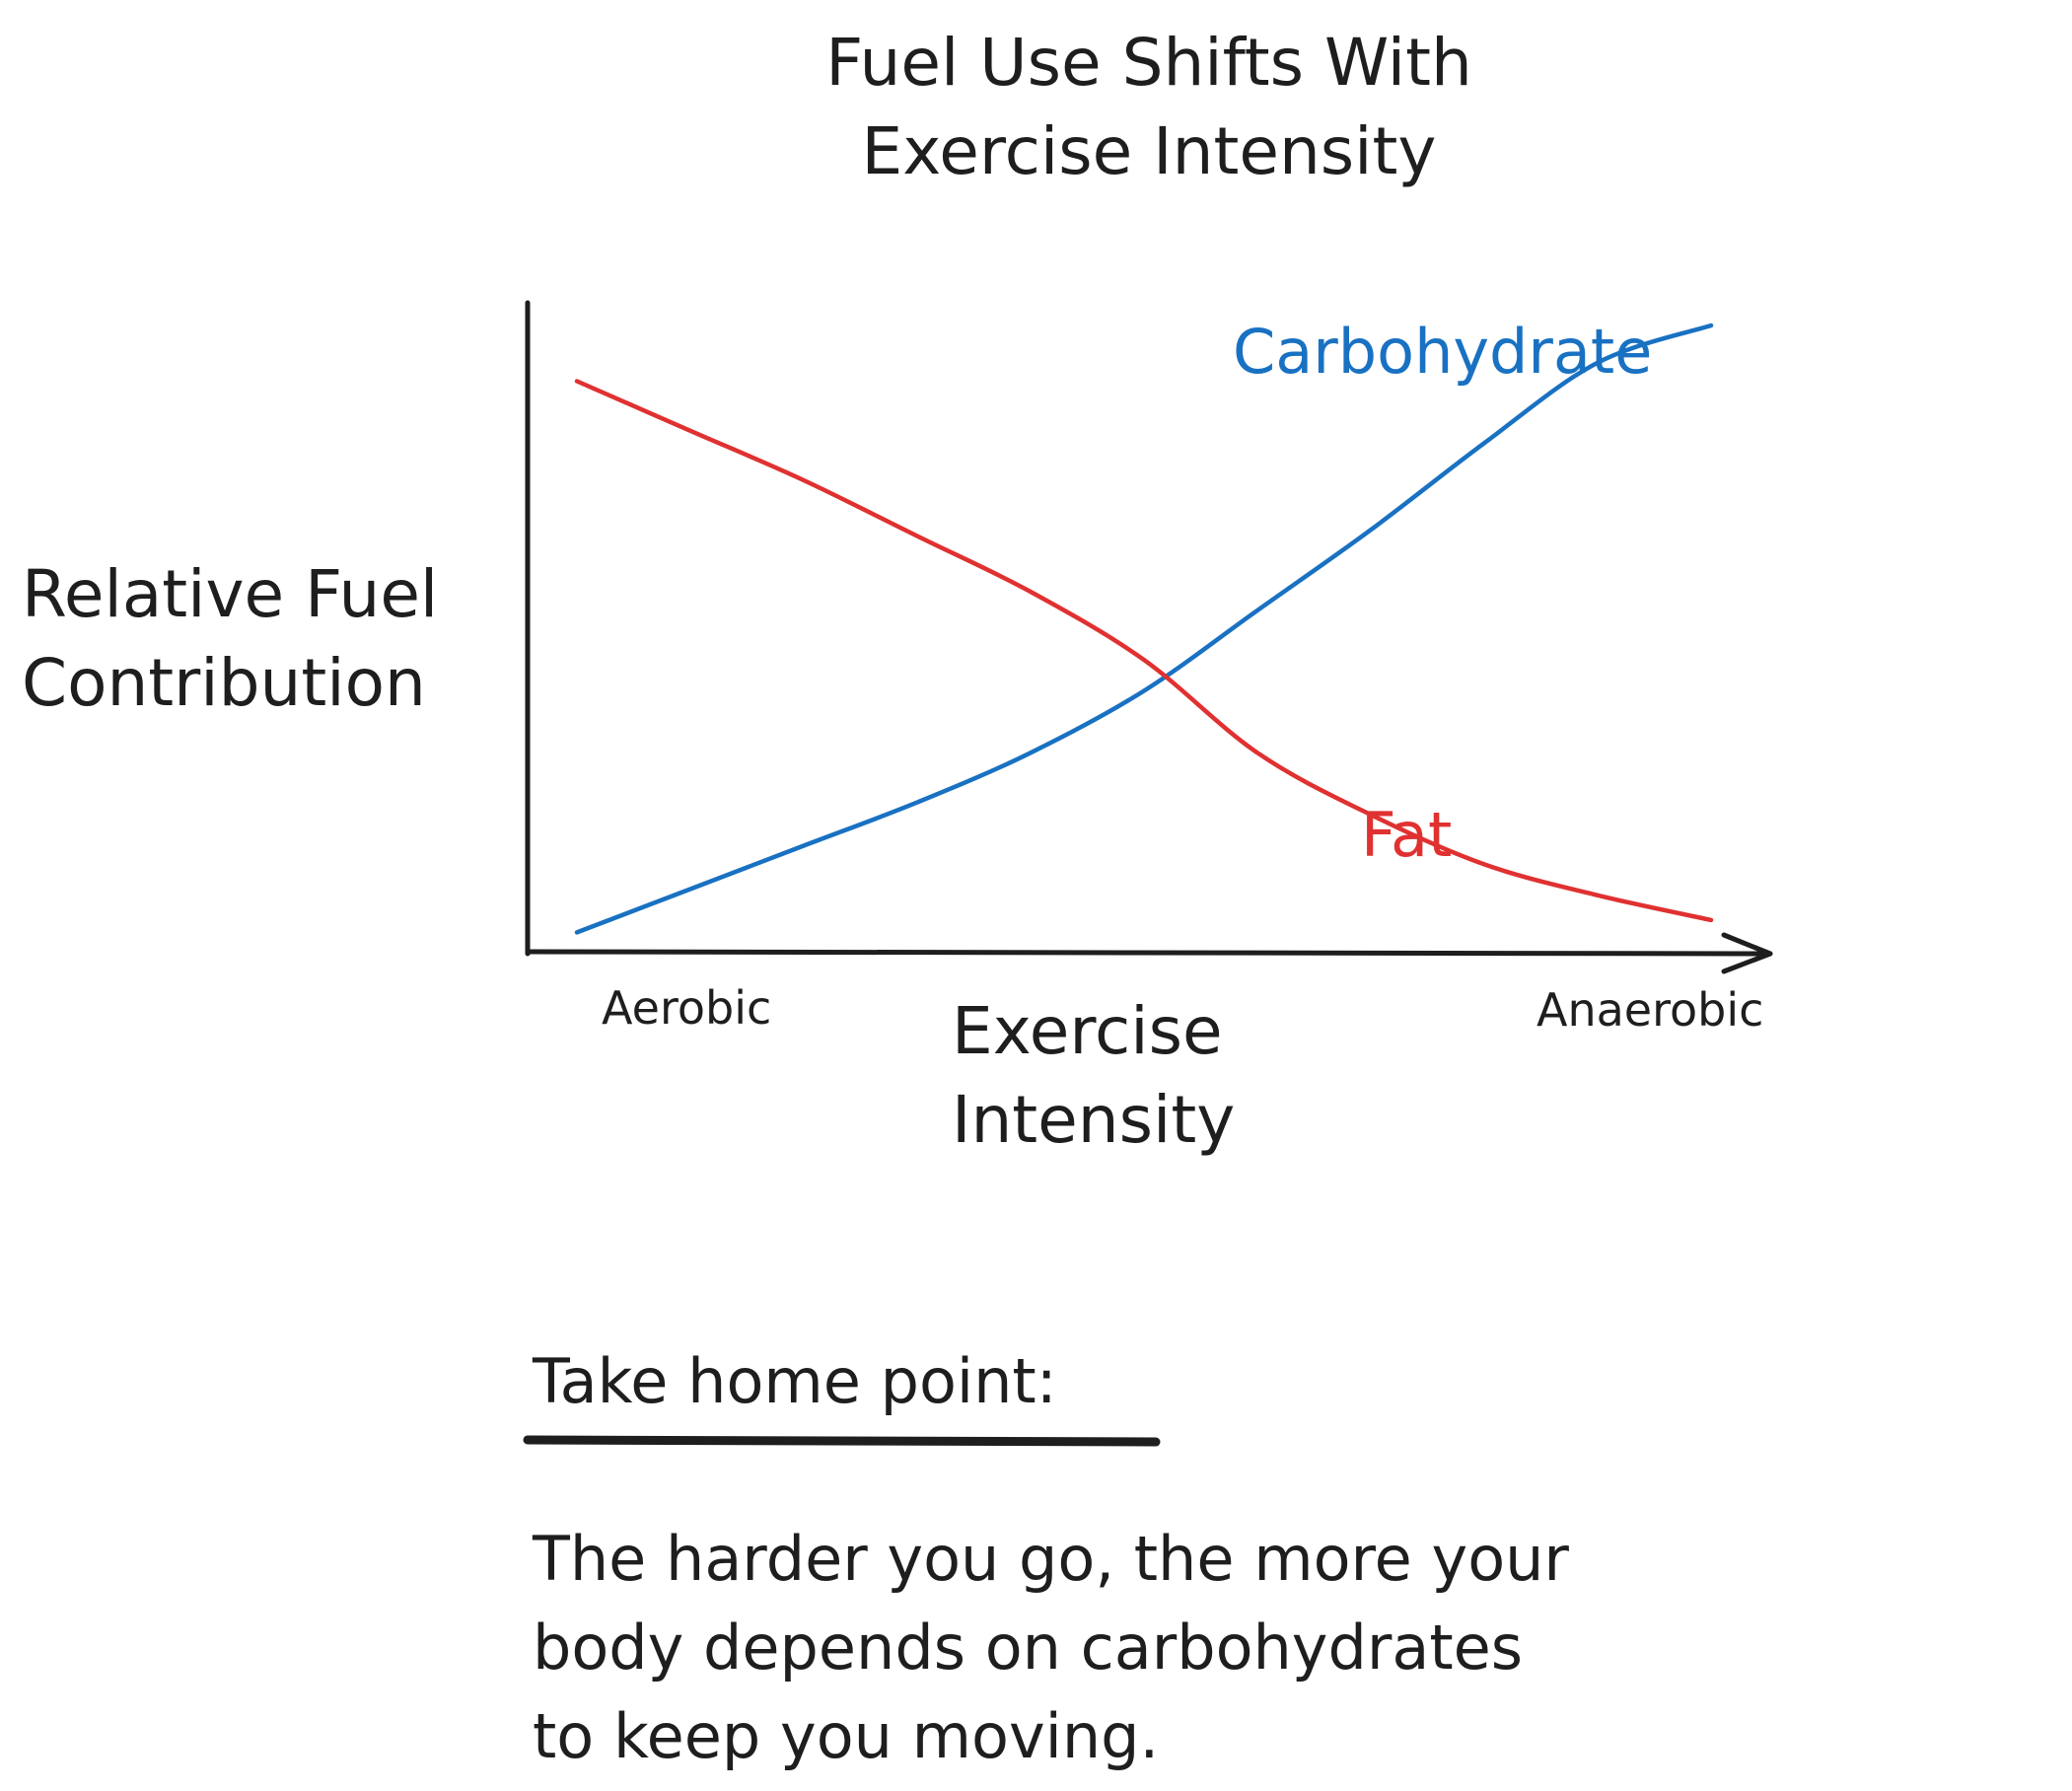  Describe the element at coordinates (1148, 63) in the screenshot. I see `chart-title-line-1: Fuel Use Shifts With` at that location.